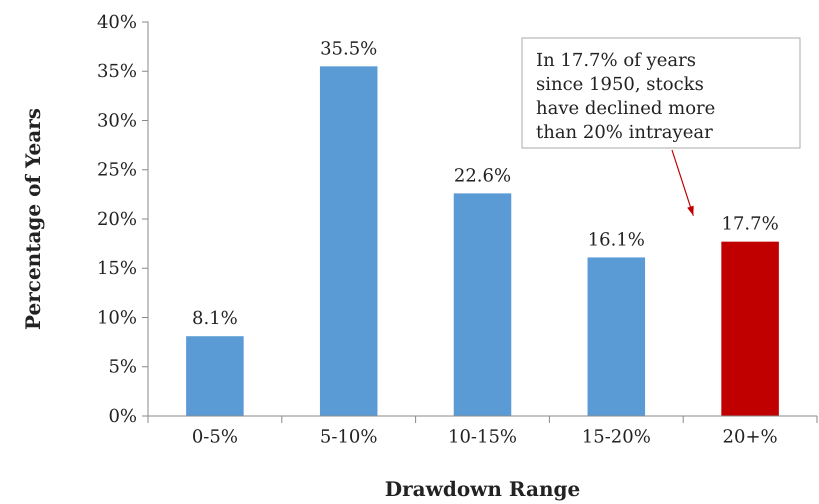 Image resolution: width=819 pixels, height=504 pixels. I want to click on y-tick-label: 30%, so click(116, 121).